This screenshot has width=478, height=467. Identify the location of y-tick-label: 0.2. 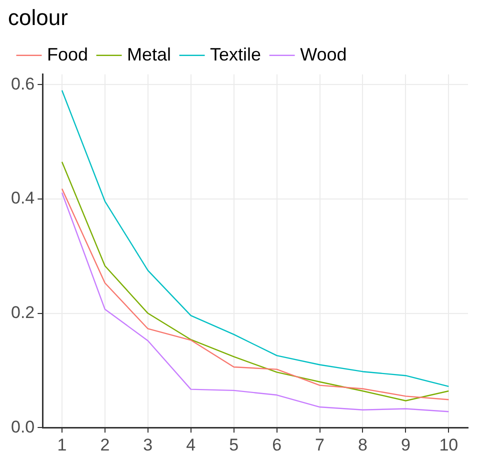
(22, 312).